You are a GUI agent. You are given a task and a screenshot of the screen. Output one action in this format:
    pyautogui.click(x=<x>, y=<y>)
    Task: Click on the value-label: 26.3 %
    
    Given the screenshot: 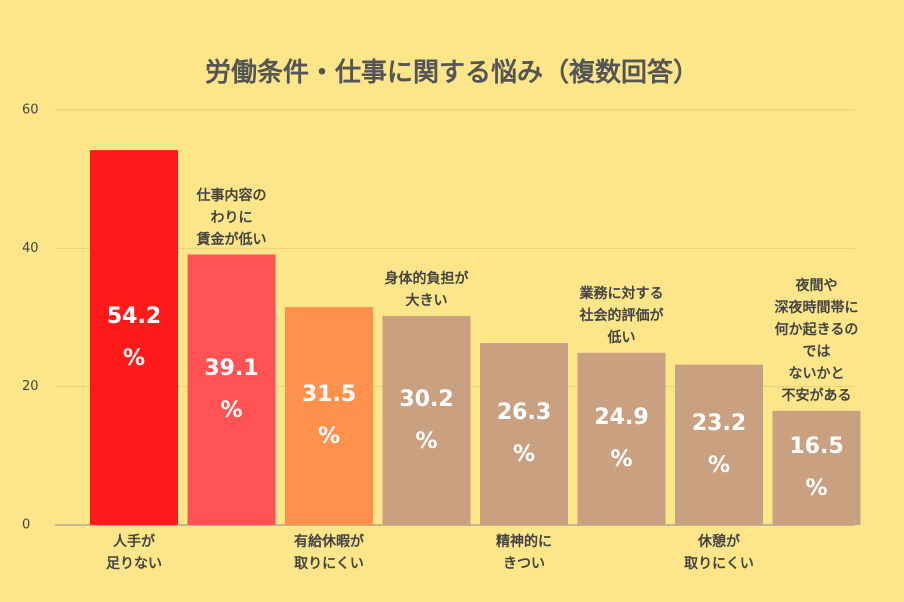 What is the action you would take?
    pyautogui.click(x=524, y=434)
    